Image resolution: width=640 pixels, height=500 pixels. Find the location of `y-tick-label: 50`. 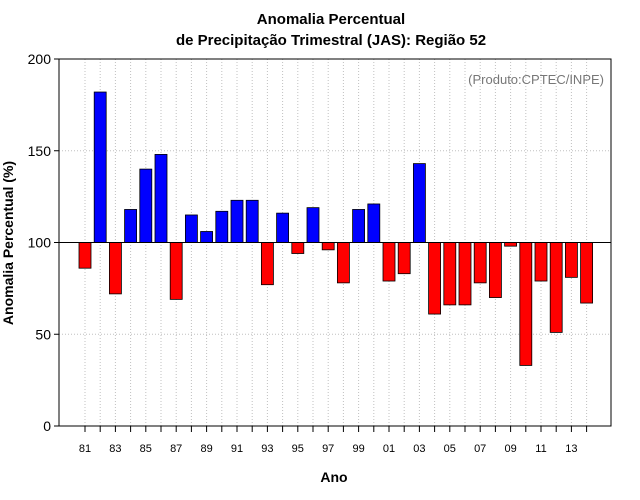

y-tick-label: 50 is located at coordinates (43, 334).